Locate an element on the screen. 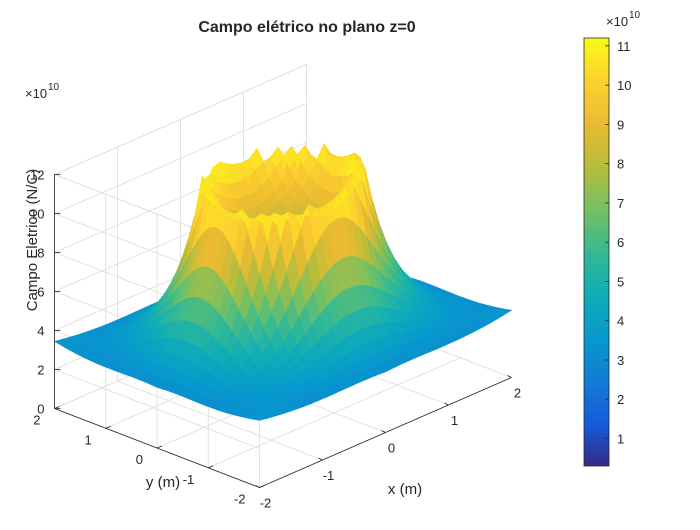 This screenshot has width=700, height=530. z-tick-label: 2 is located at coordinates (40, 370).